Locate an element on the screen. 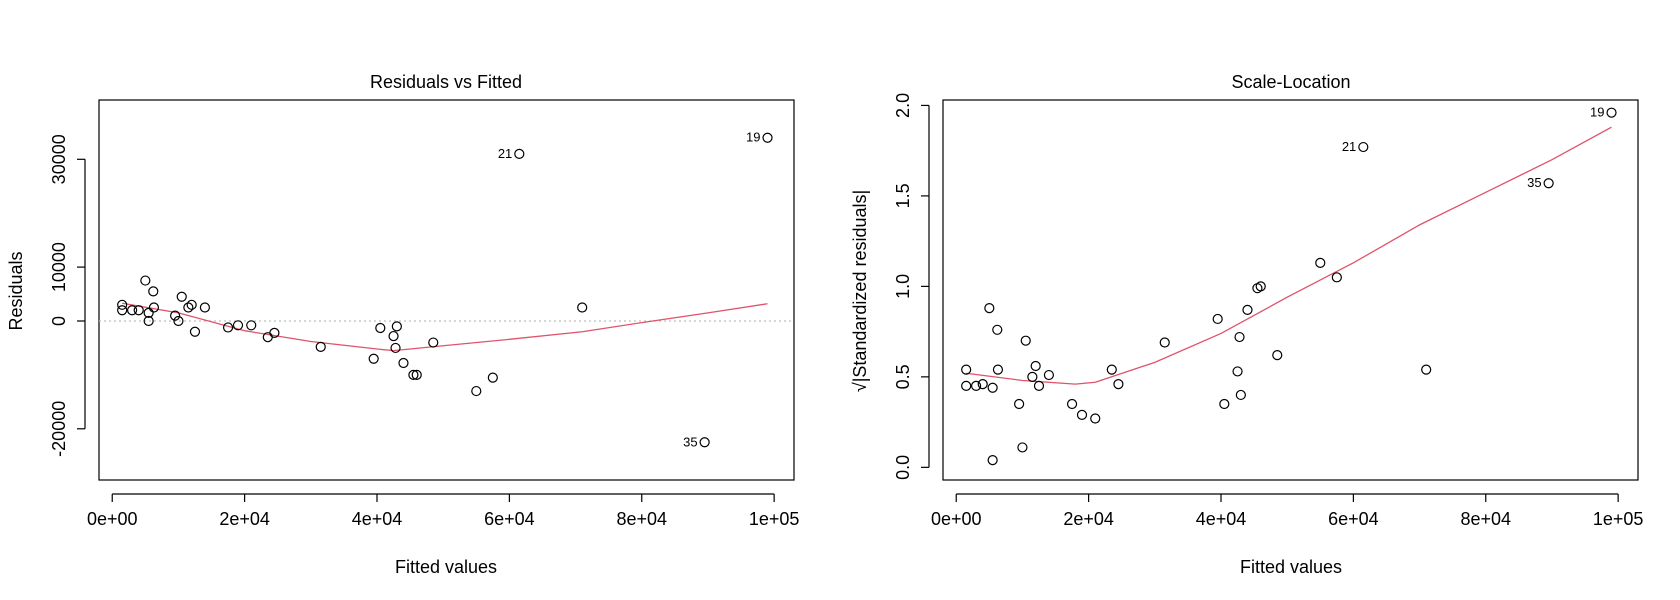  y-tick-label: 30000 is located at coordinates (59, 159).